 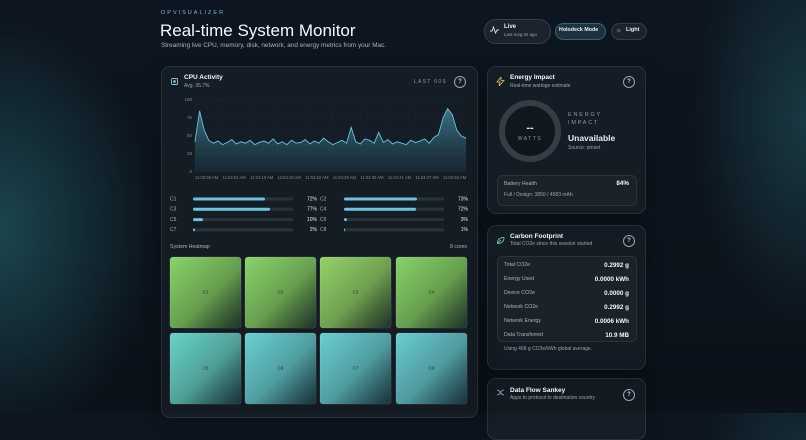 What do you see at coordinates (619, 30) in the screenshot?
I see `sun-icon: ☼` at bounding box center [619, 30].